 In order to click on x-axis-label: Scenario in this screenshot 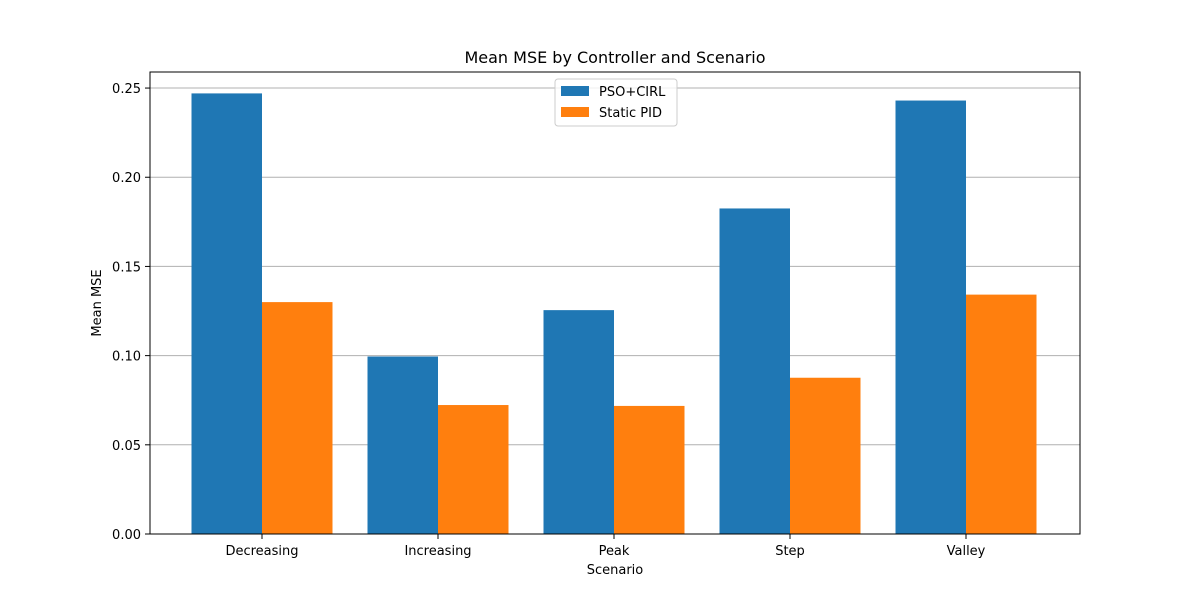, I will do `click(615, 570)`.